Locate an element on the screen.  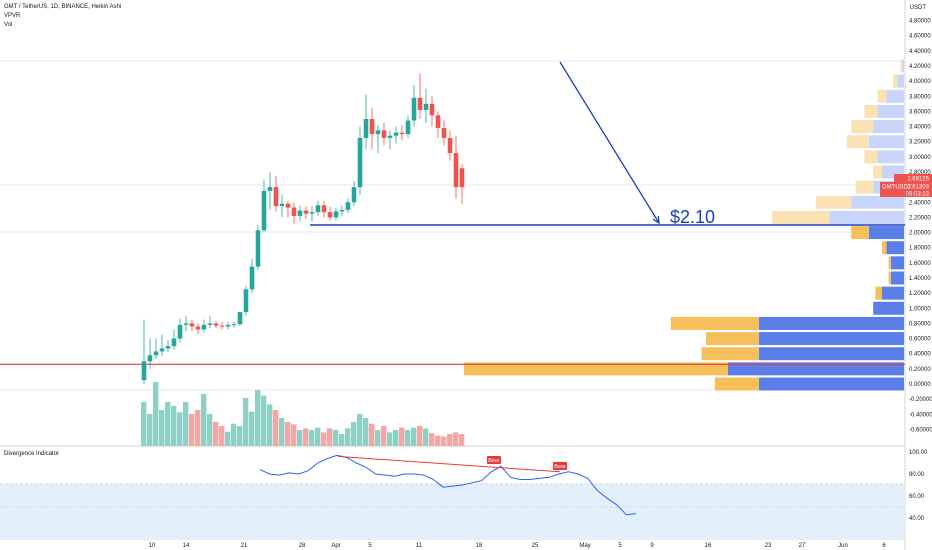
price-axis-label: 1.80000 is located at coordinates (920, 249).